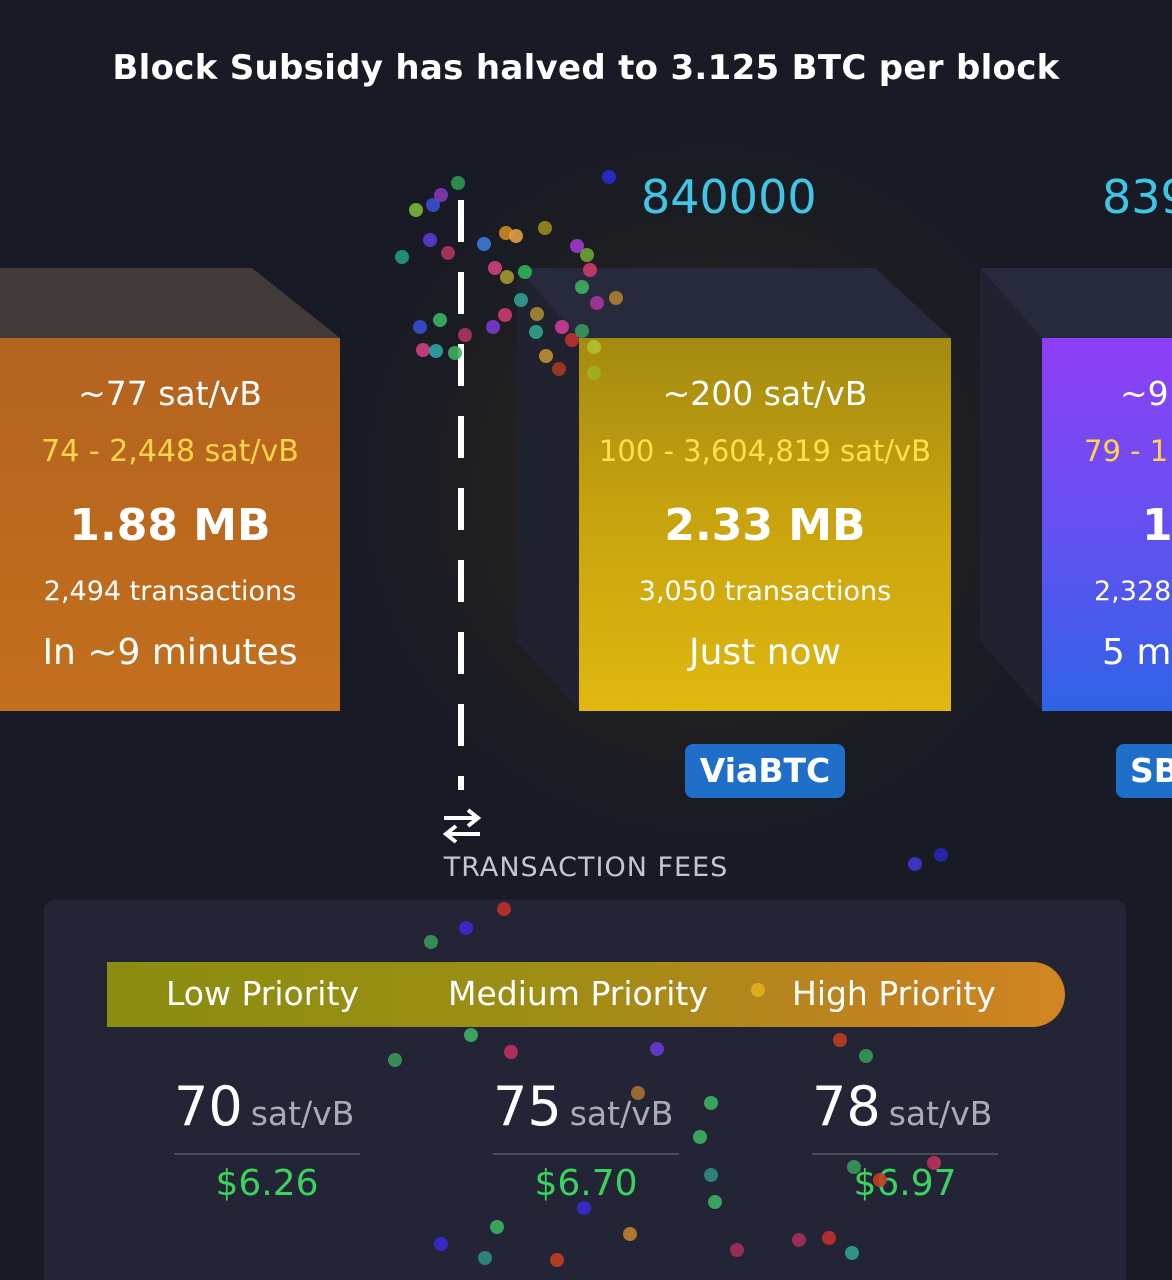 The image size is (1172, 1280). Describe the element at coordinates (621, 1113) in the screenshot. I see `medium-priority-unit: sat/vB` at that location.